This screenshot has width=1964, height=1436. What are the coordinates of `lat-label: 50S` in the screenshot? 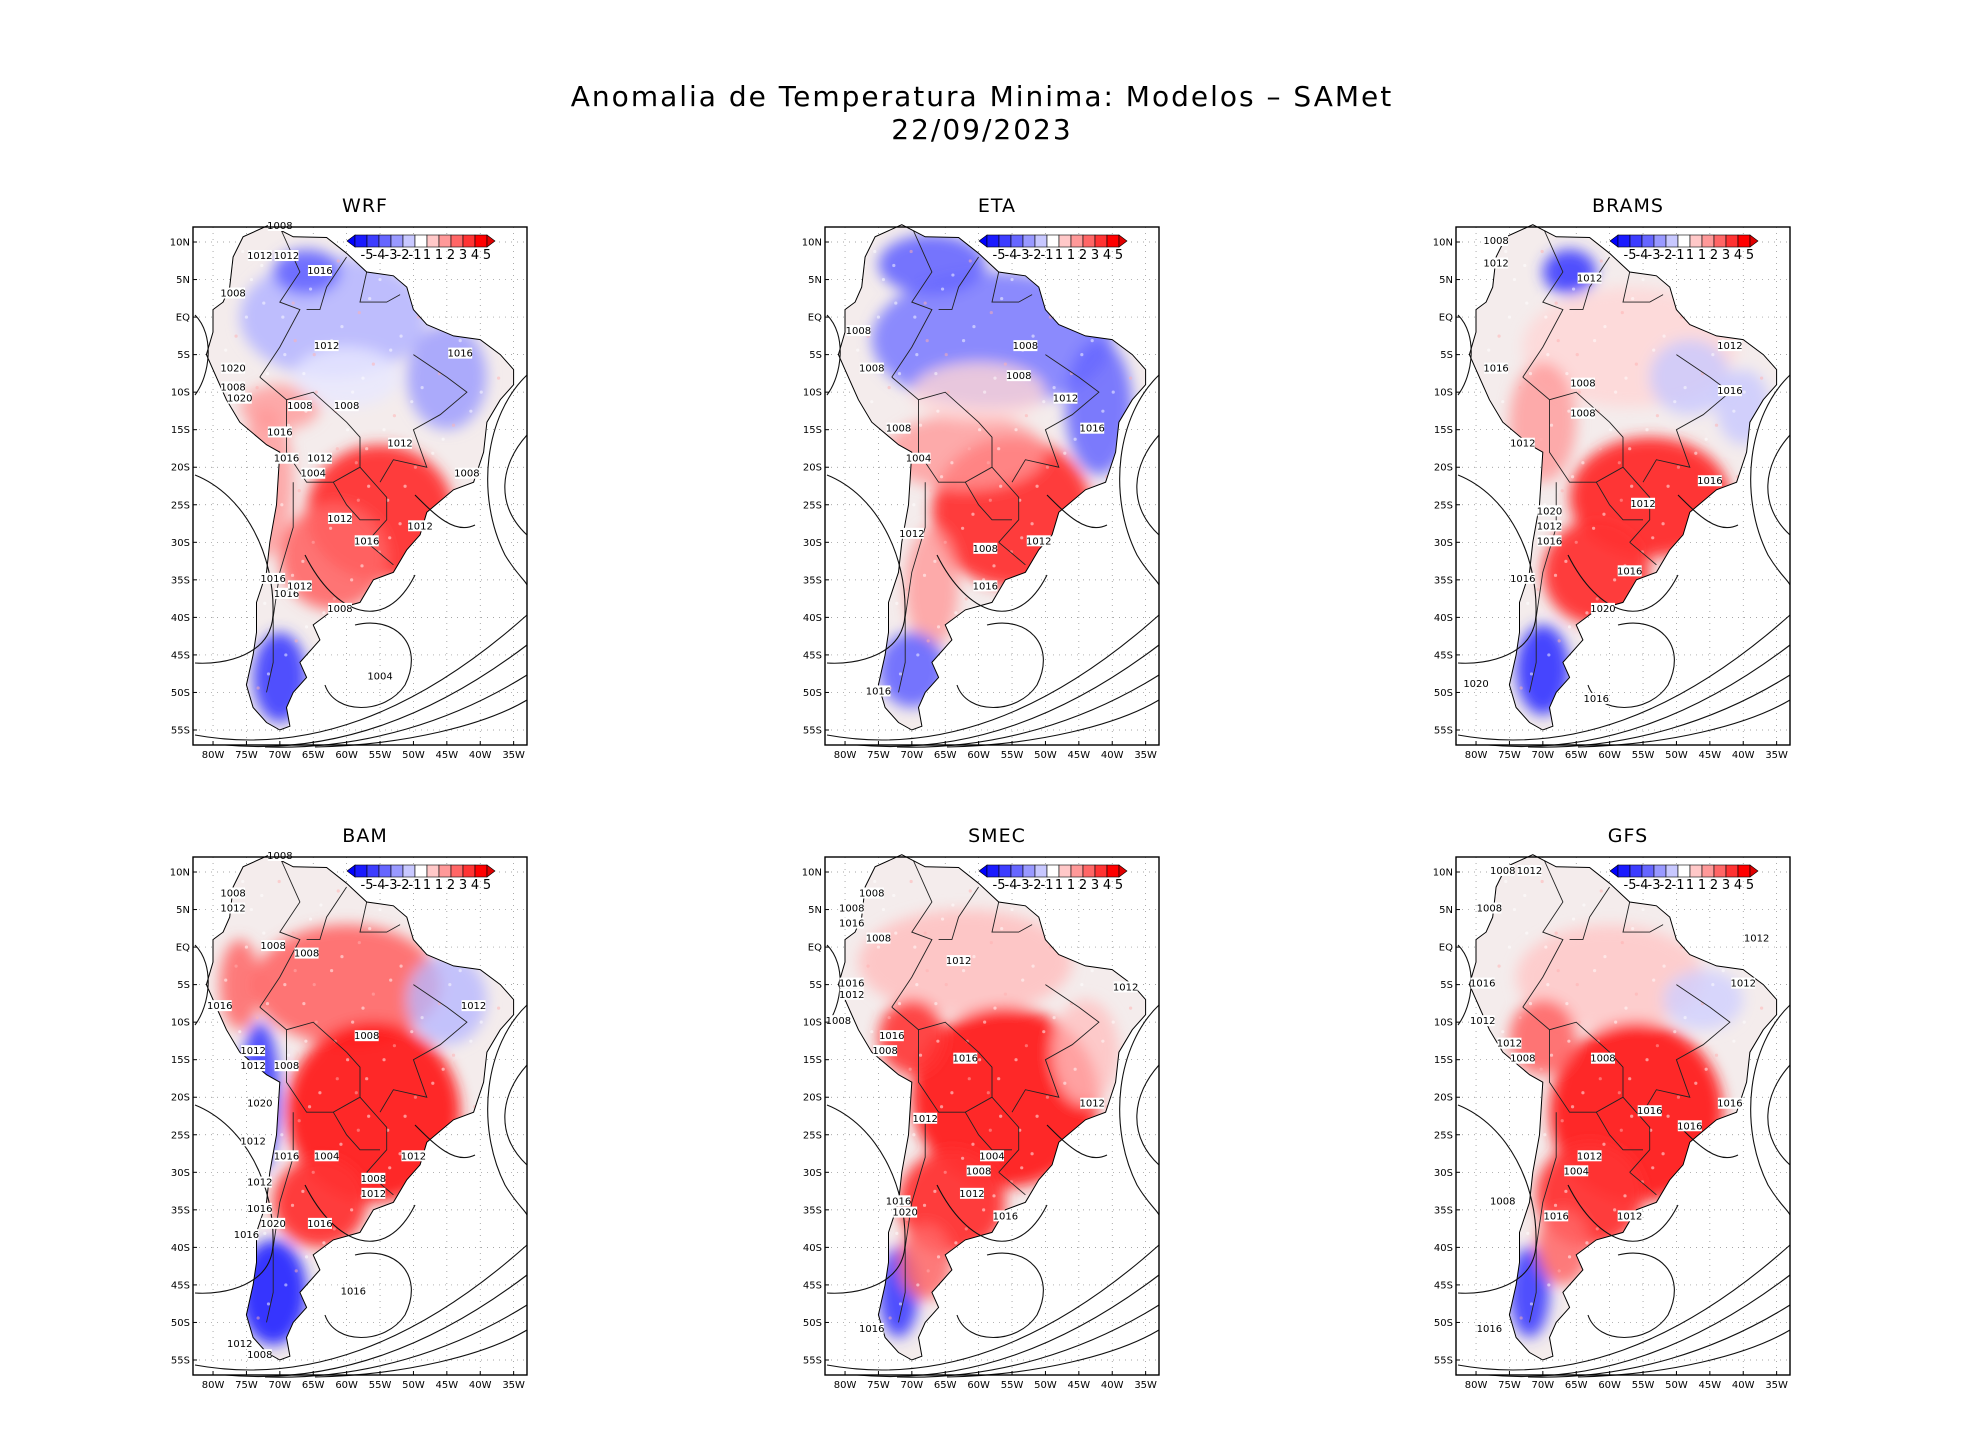 It's located at (1443, 1323).